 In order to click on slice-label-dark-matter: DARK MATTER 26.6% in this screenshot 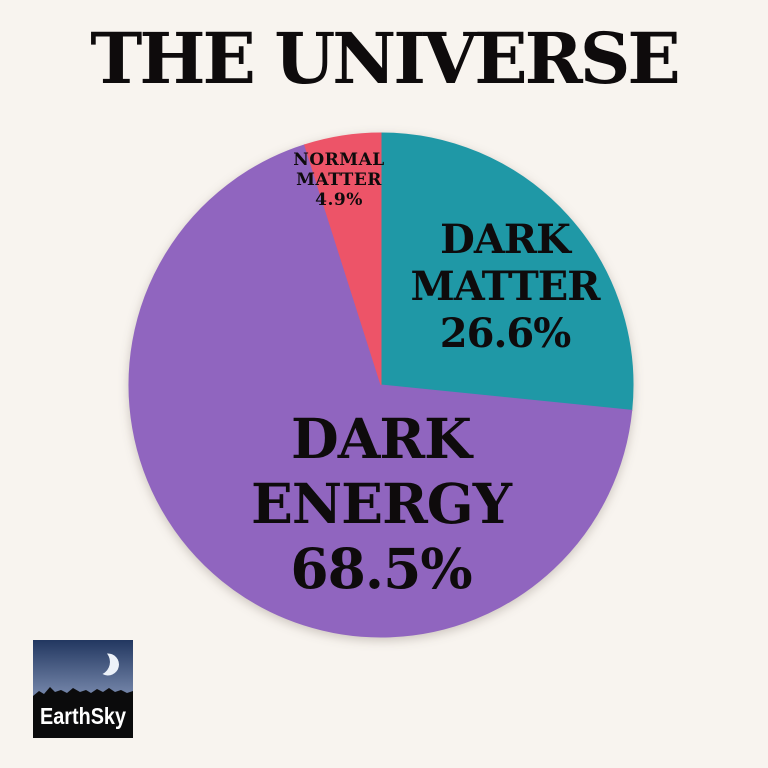, I will do `click(505, 286)`.